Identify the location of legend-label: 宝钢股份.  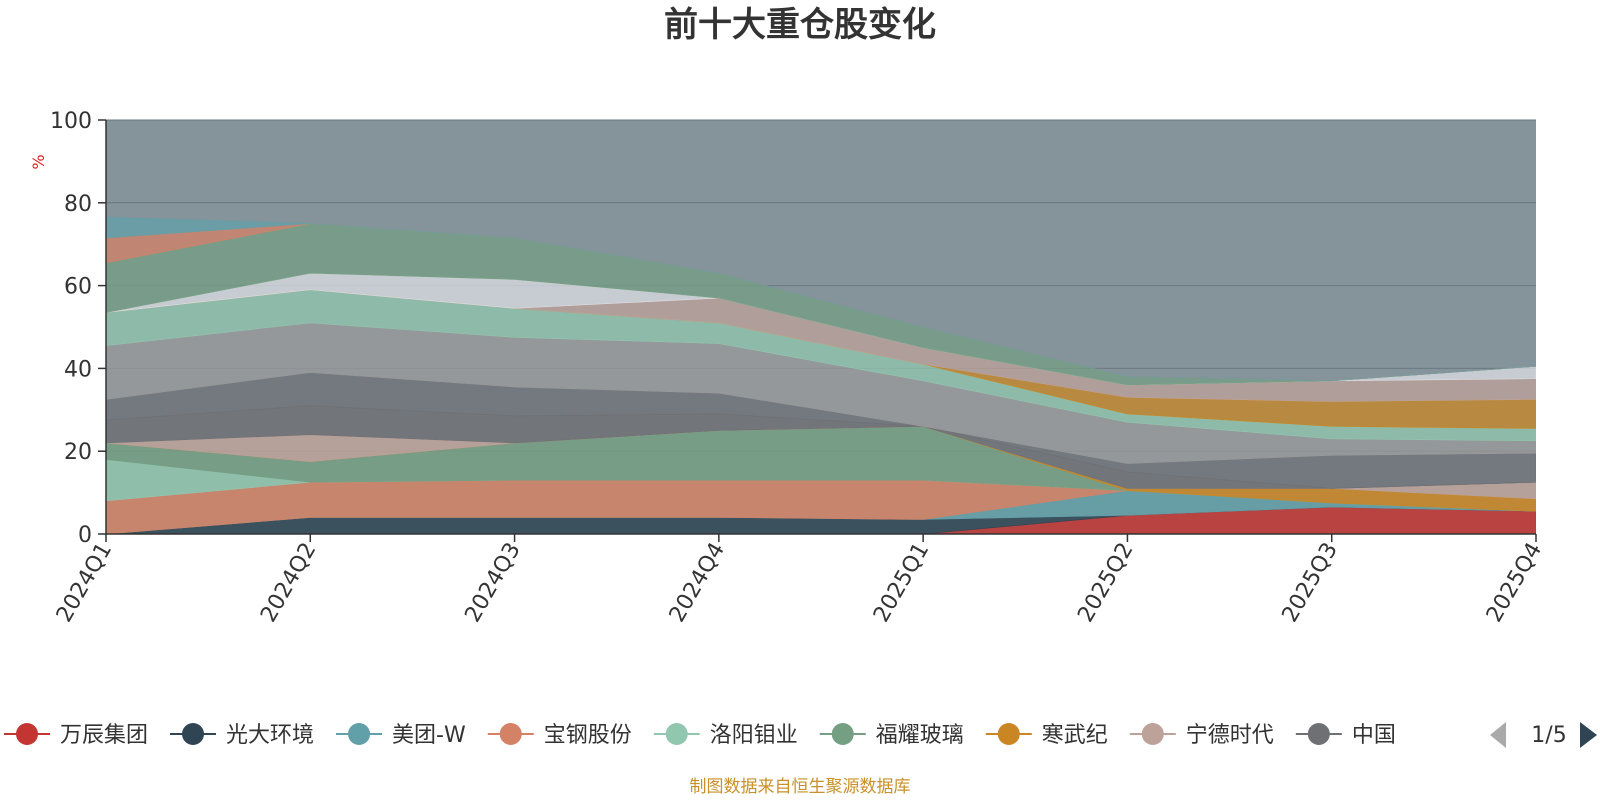
(588, 735).